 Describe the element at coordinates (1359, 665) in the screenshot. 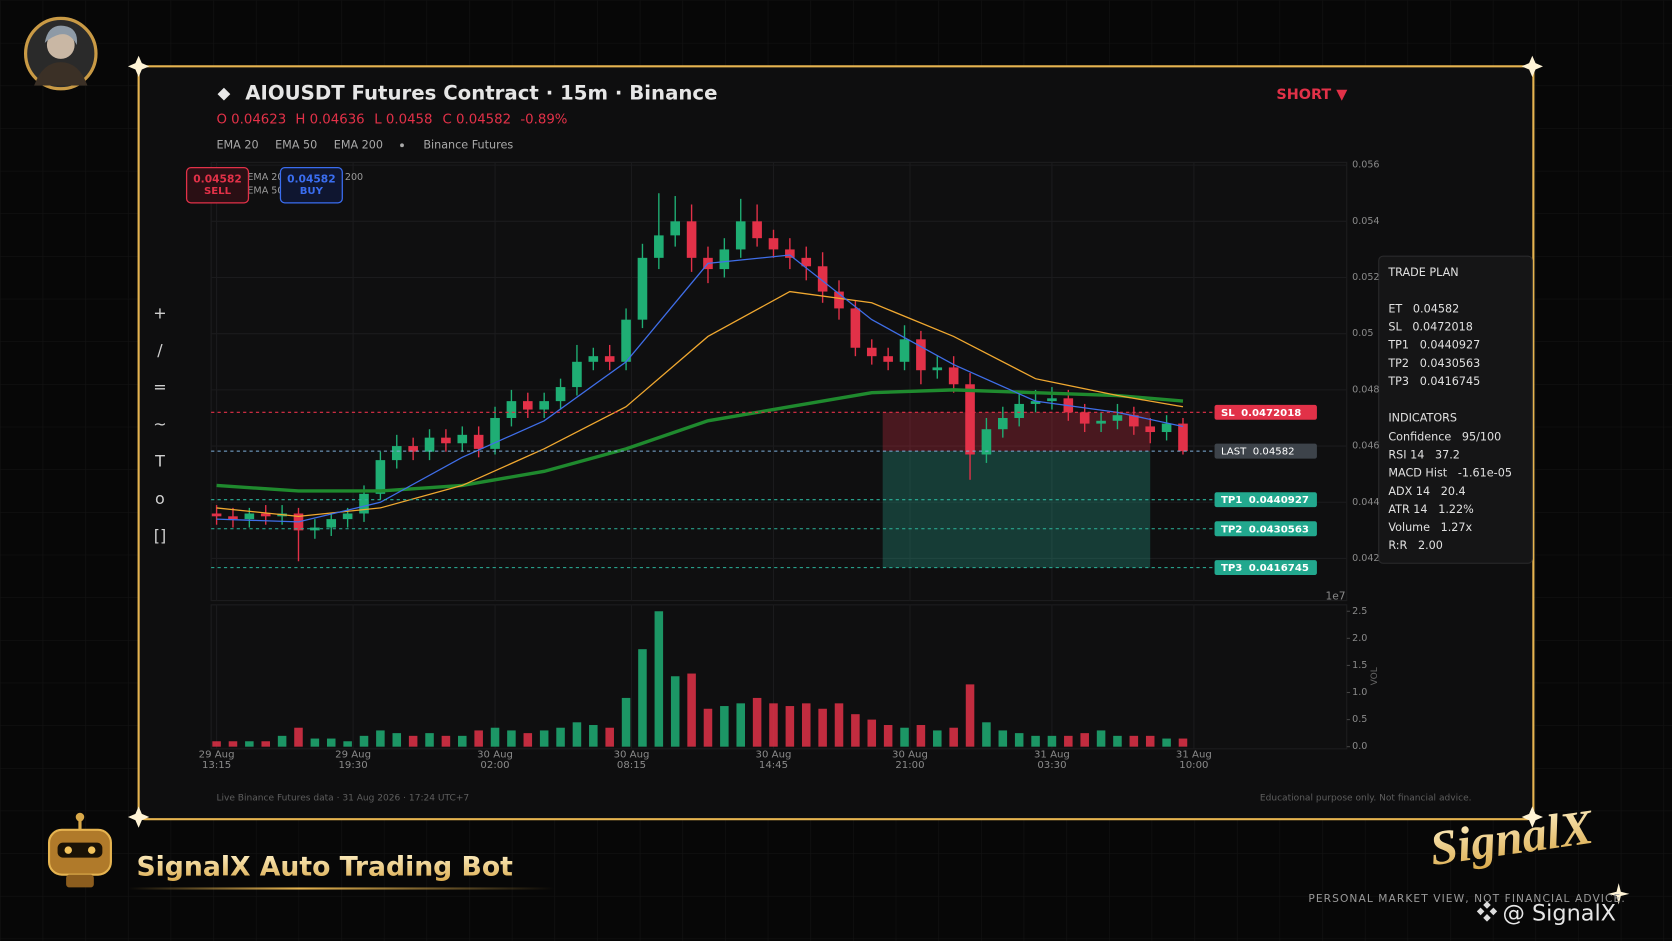

I see `volume-tick-label: 1.5` at that location.